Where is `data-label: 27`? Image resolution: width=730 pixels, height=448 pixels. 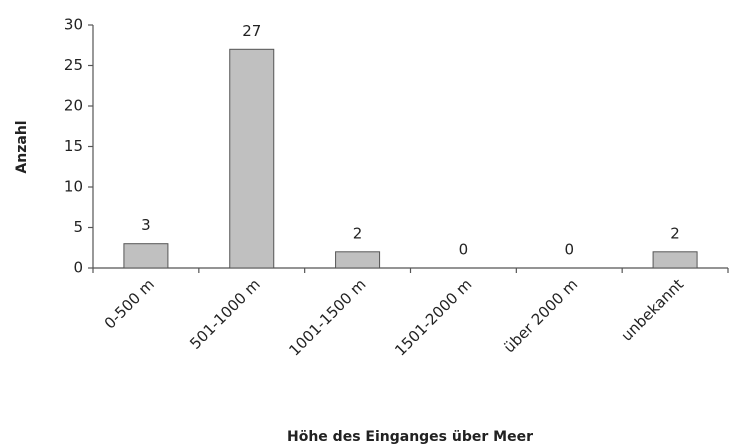 data-label: 27 is located at coordinates (251, 31).